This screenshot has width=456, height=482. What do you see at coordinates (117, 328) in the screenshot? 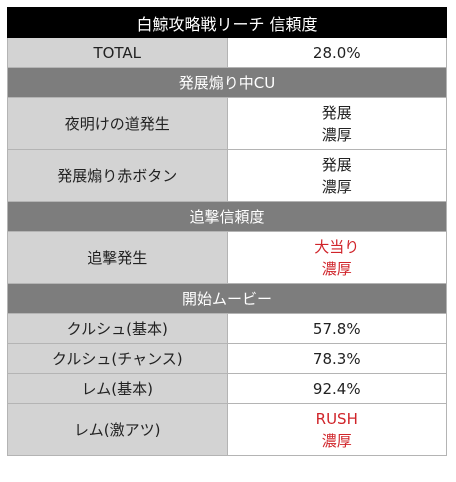
I see `row-label-crusch-basic: クルシュ(基本)` at bounding box center [117, 328].